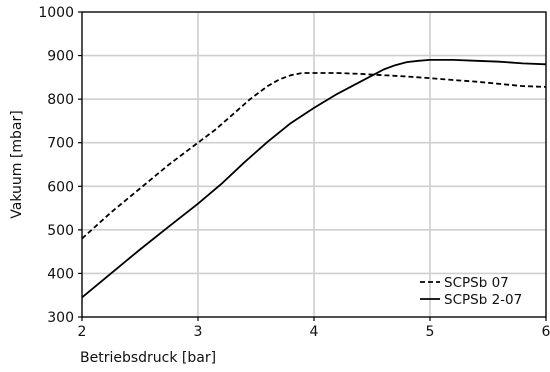 This screenshot has height=372, width=550. What do you see at coordinates (314, 332) in the screenshot?
I see `x-tick-label: 4` at bounding box center [314, 332].